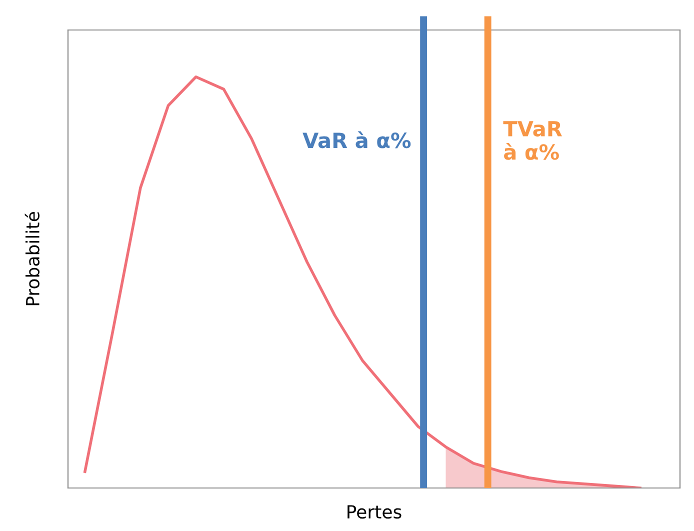 The image size is (694, 531). Describe the element at coordinates (32, 259) in the screenshot. I see `y-axis-title: Probabilité` at that location.